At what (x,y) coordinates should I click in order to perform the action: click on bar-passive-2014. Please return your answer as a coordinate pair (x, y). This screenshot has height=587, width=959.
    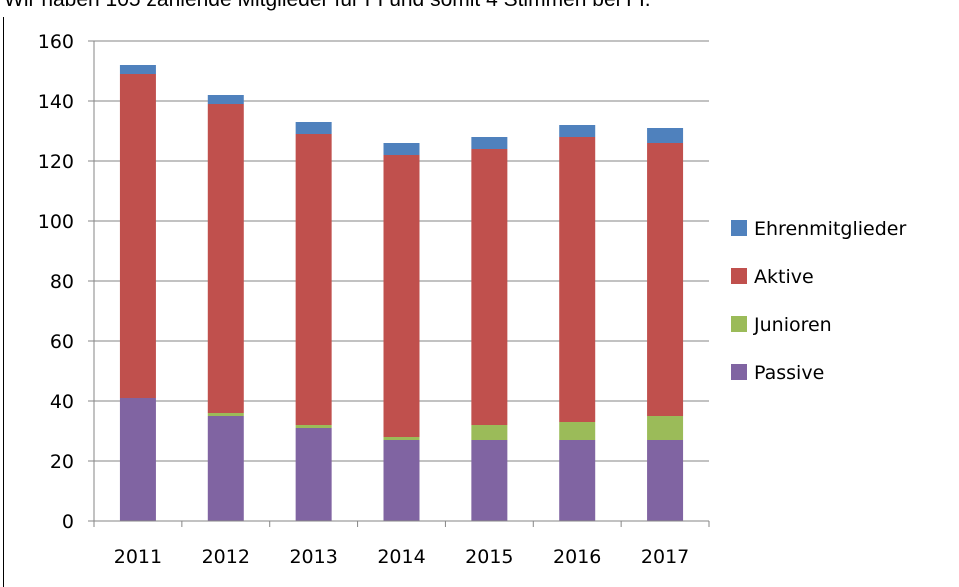
    Looking at the image, I should click on (401, 480).